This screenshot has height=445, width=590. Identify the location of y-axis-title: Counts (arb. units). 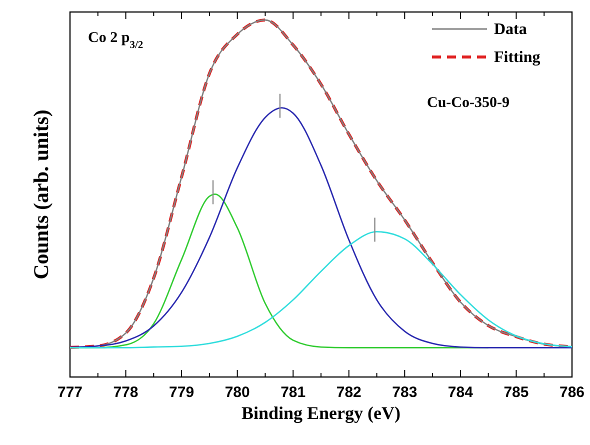
(41, 195).